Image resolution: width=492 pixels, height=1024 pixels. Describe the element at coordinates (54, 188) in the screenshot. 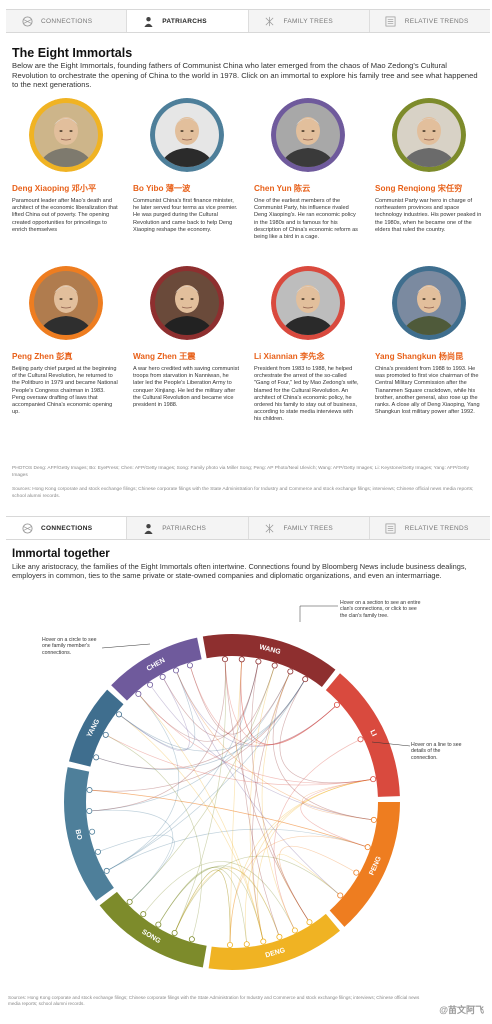

I see `patriarch-name: Deng Xiaoping 邓小平` at that location.